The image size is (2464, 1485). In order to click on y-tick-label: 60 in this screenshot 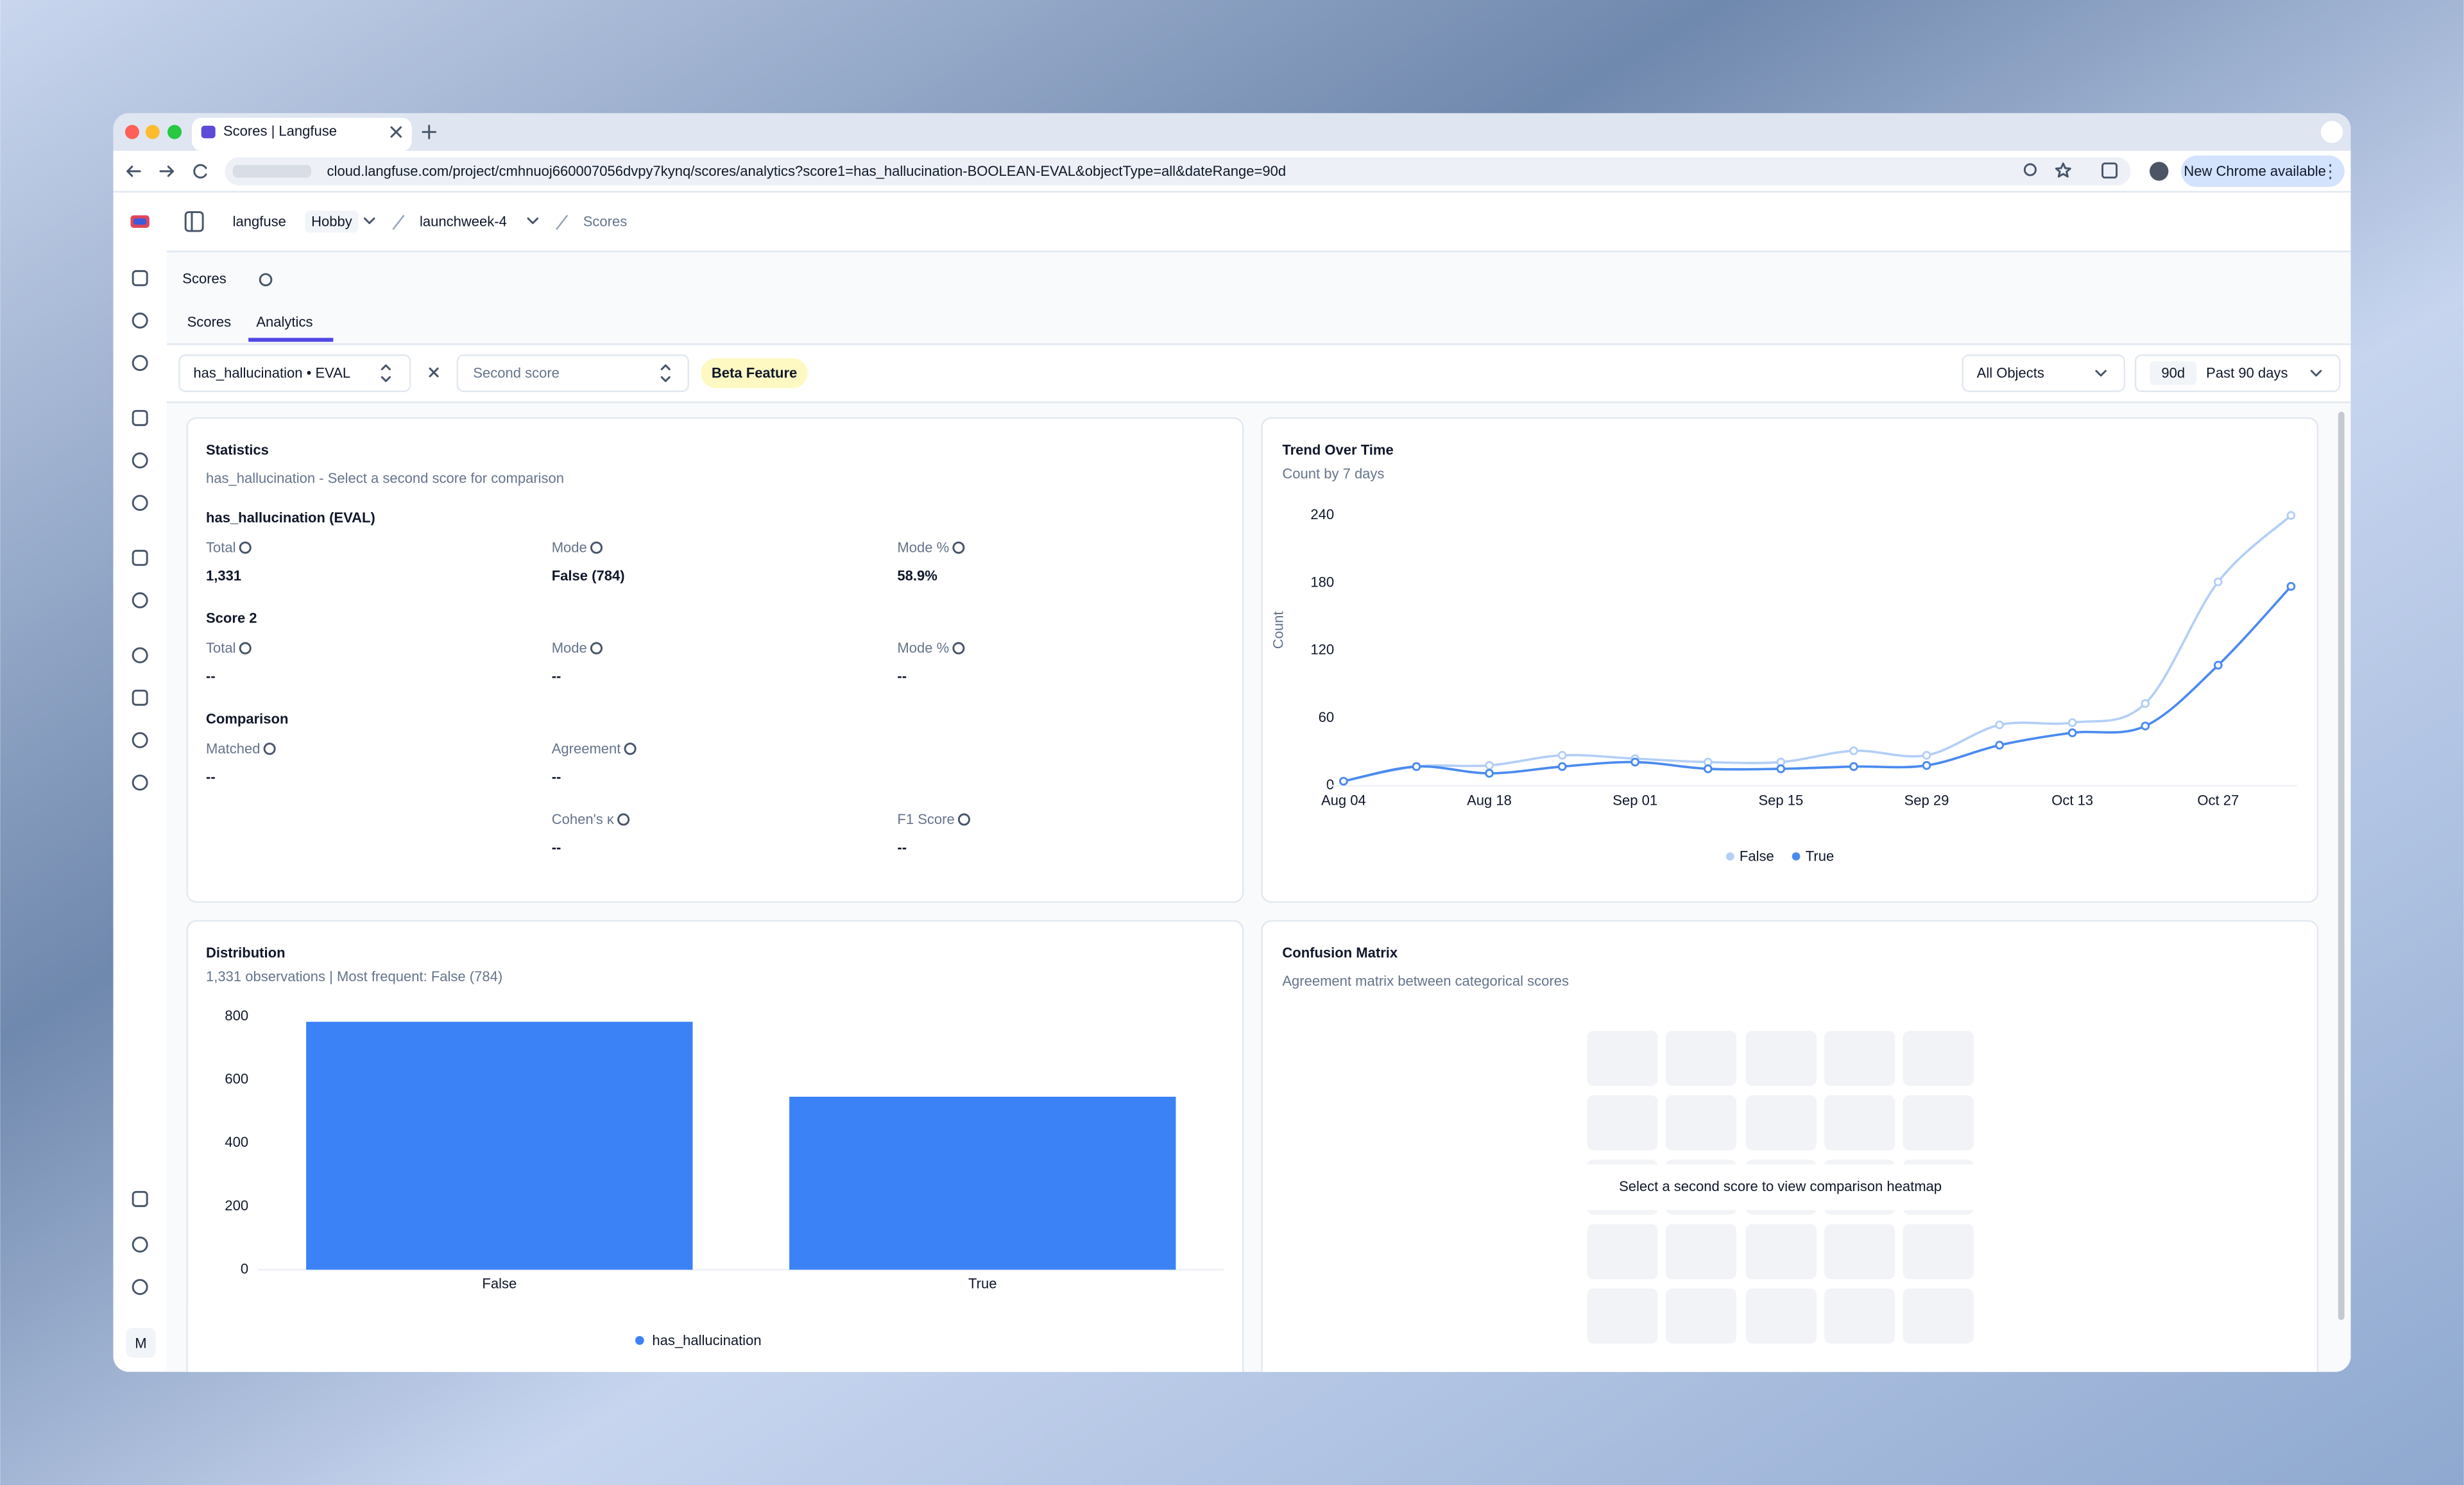, I will do `click(1327, 717)`.